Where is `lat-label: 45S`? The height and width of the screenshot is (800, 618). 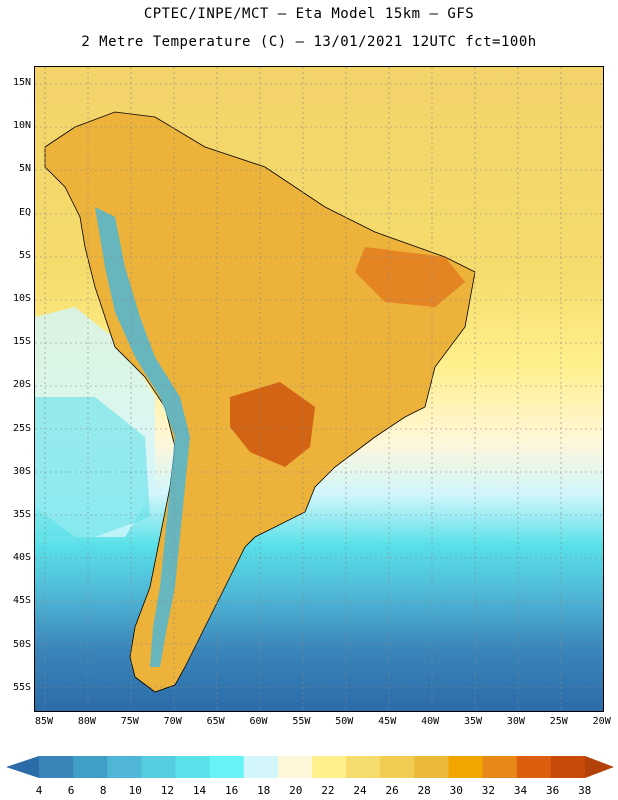 lat-label: 45S is located at coordinates (21, 601).